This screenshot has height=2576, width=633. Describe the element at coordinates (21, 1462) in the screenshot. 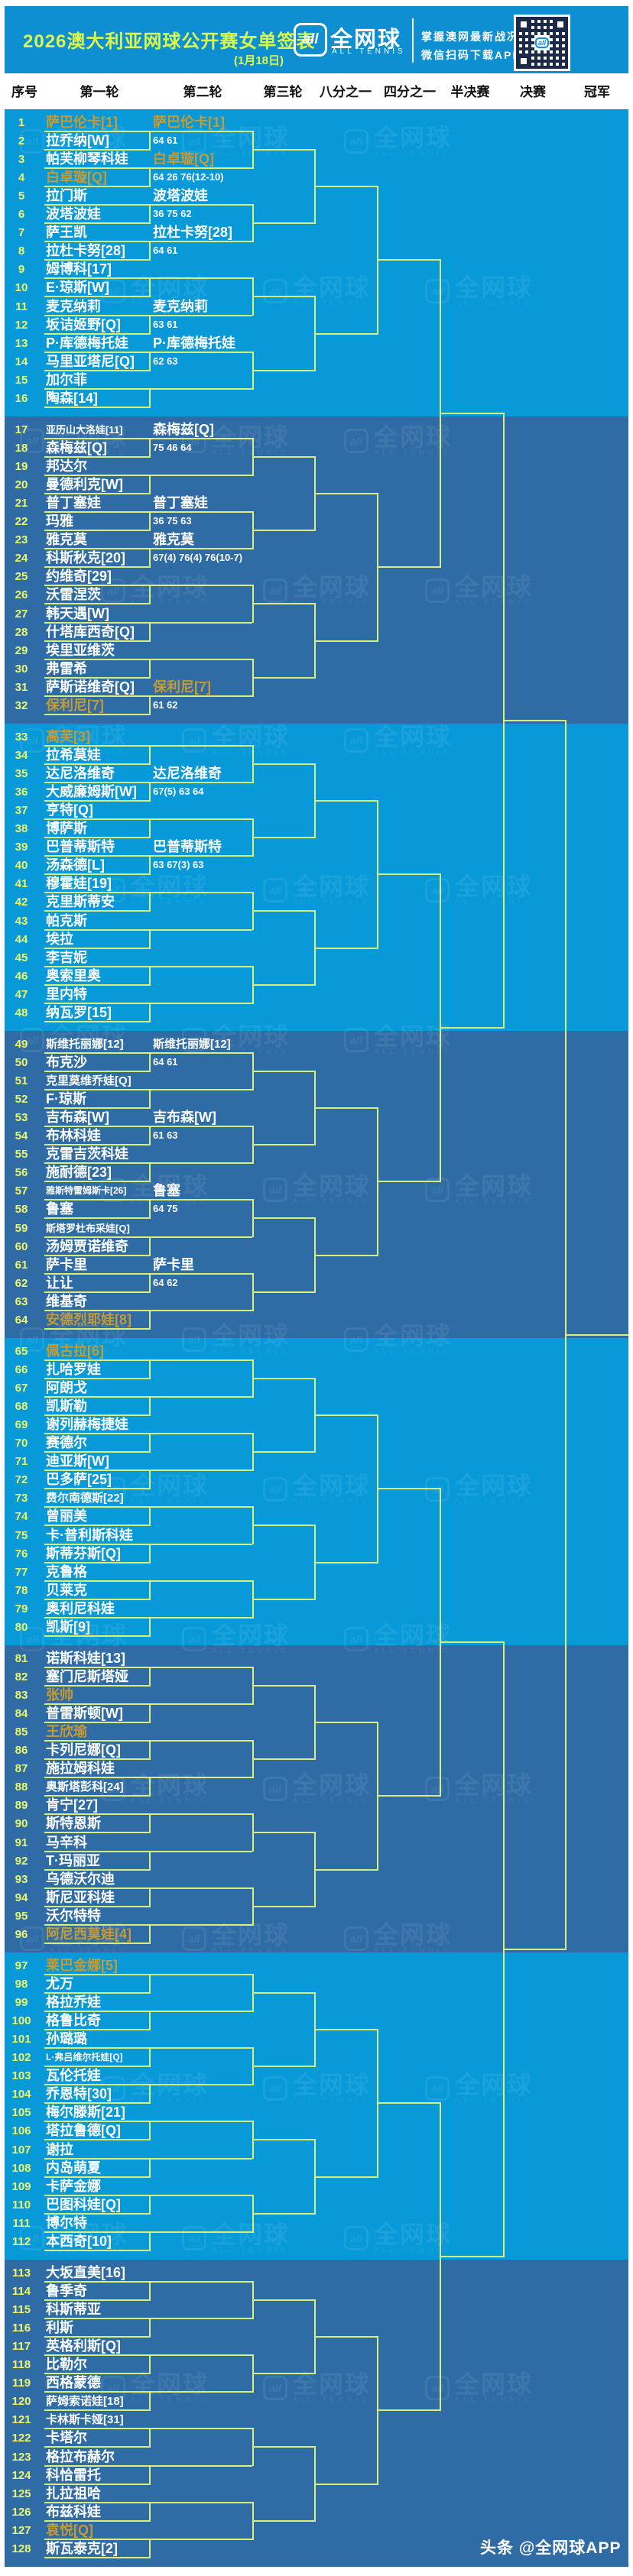

I see `seed-number: 71` at that location.